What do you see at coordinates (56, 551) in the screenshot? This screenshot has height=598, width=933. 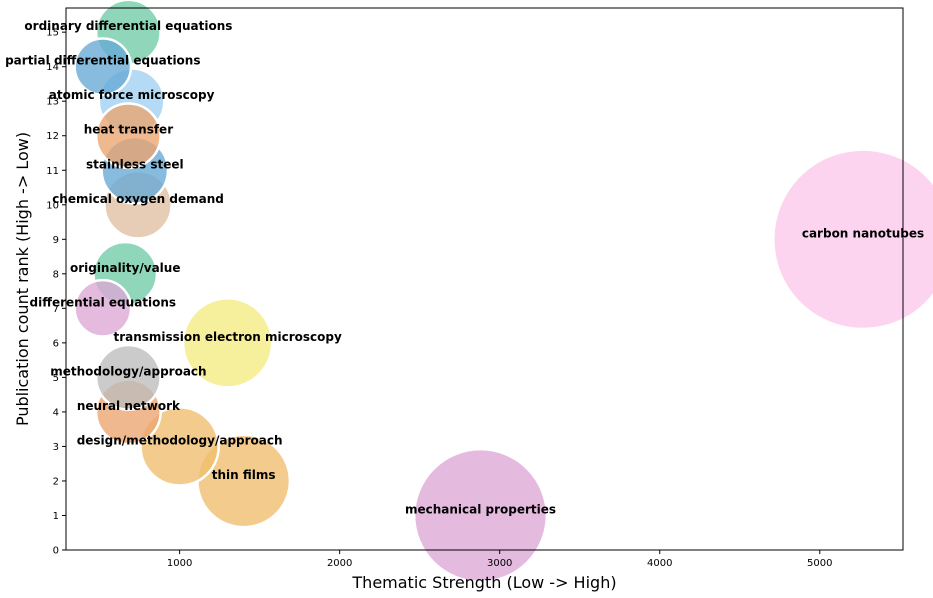 I see `y-tick-label: 0` at bounding box center [56, 551].